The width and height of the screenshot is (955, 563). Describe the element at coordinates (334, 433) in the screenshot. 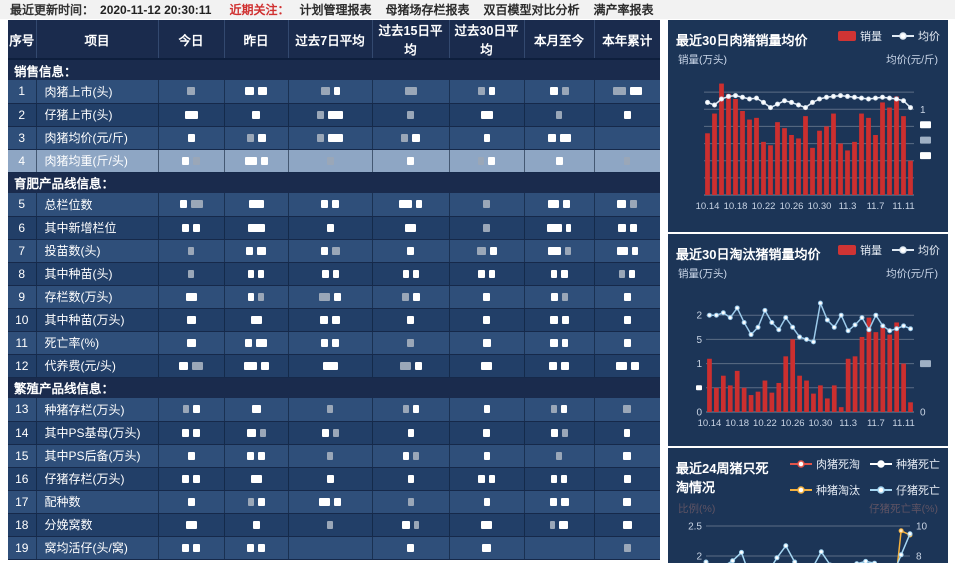

I see `table-row: 14 其中PS基母(万头)` at that location.